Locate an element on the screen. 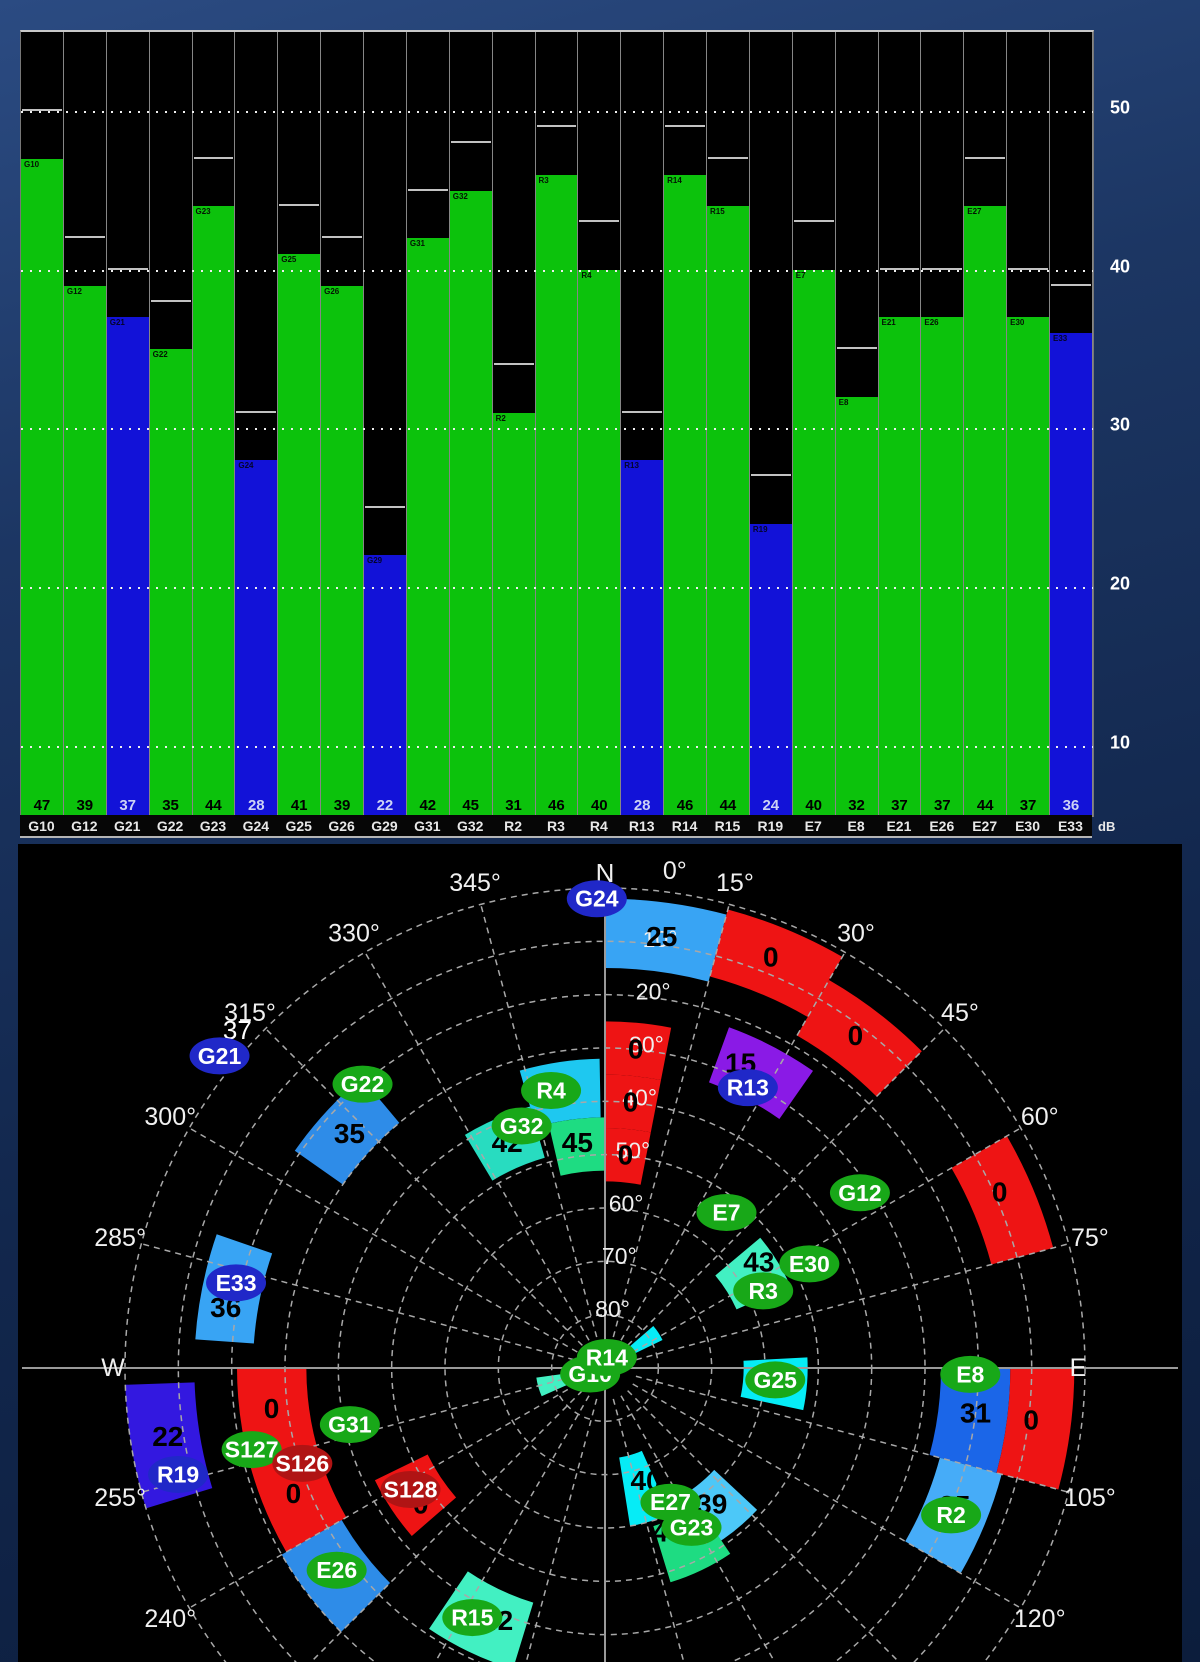 This screenshot has width=1200, height=1662. sky-sector-value-12: 22 is located at coordinates (167, 1436).